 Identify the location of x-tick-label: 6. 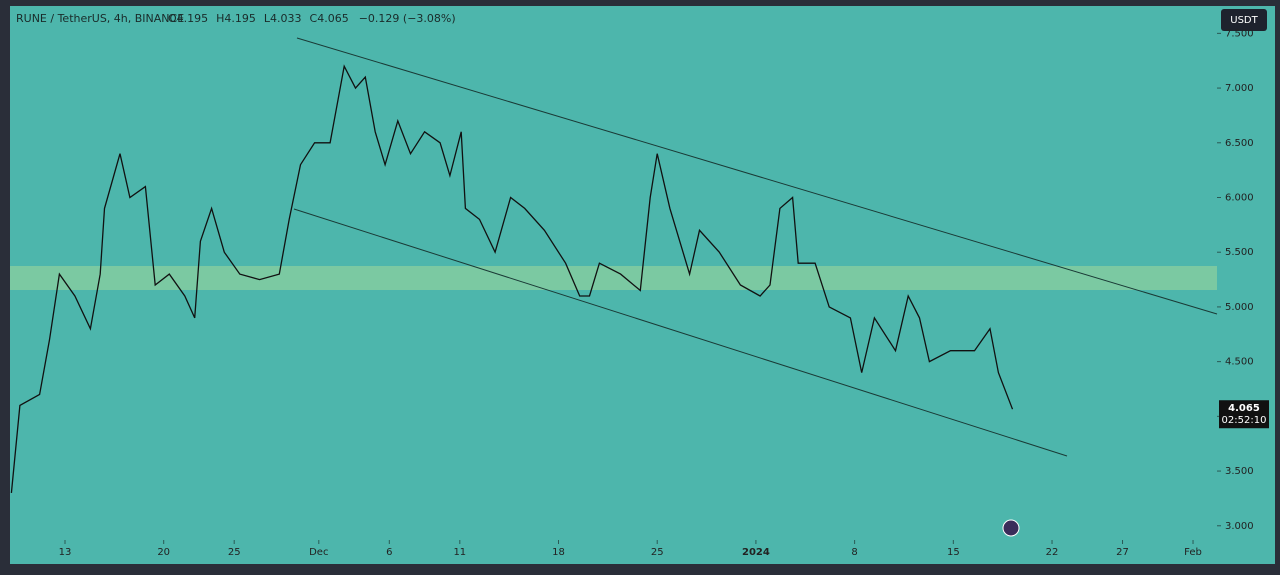
(389, 552).